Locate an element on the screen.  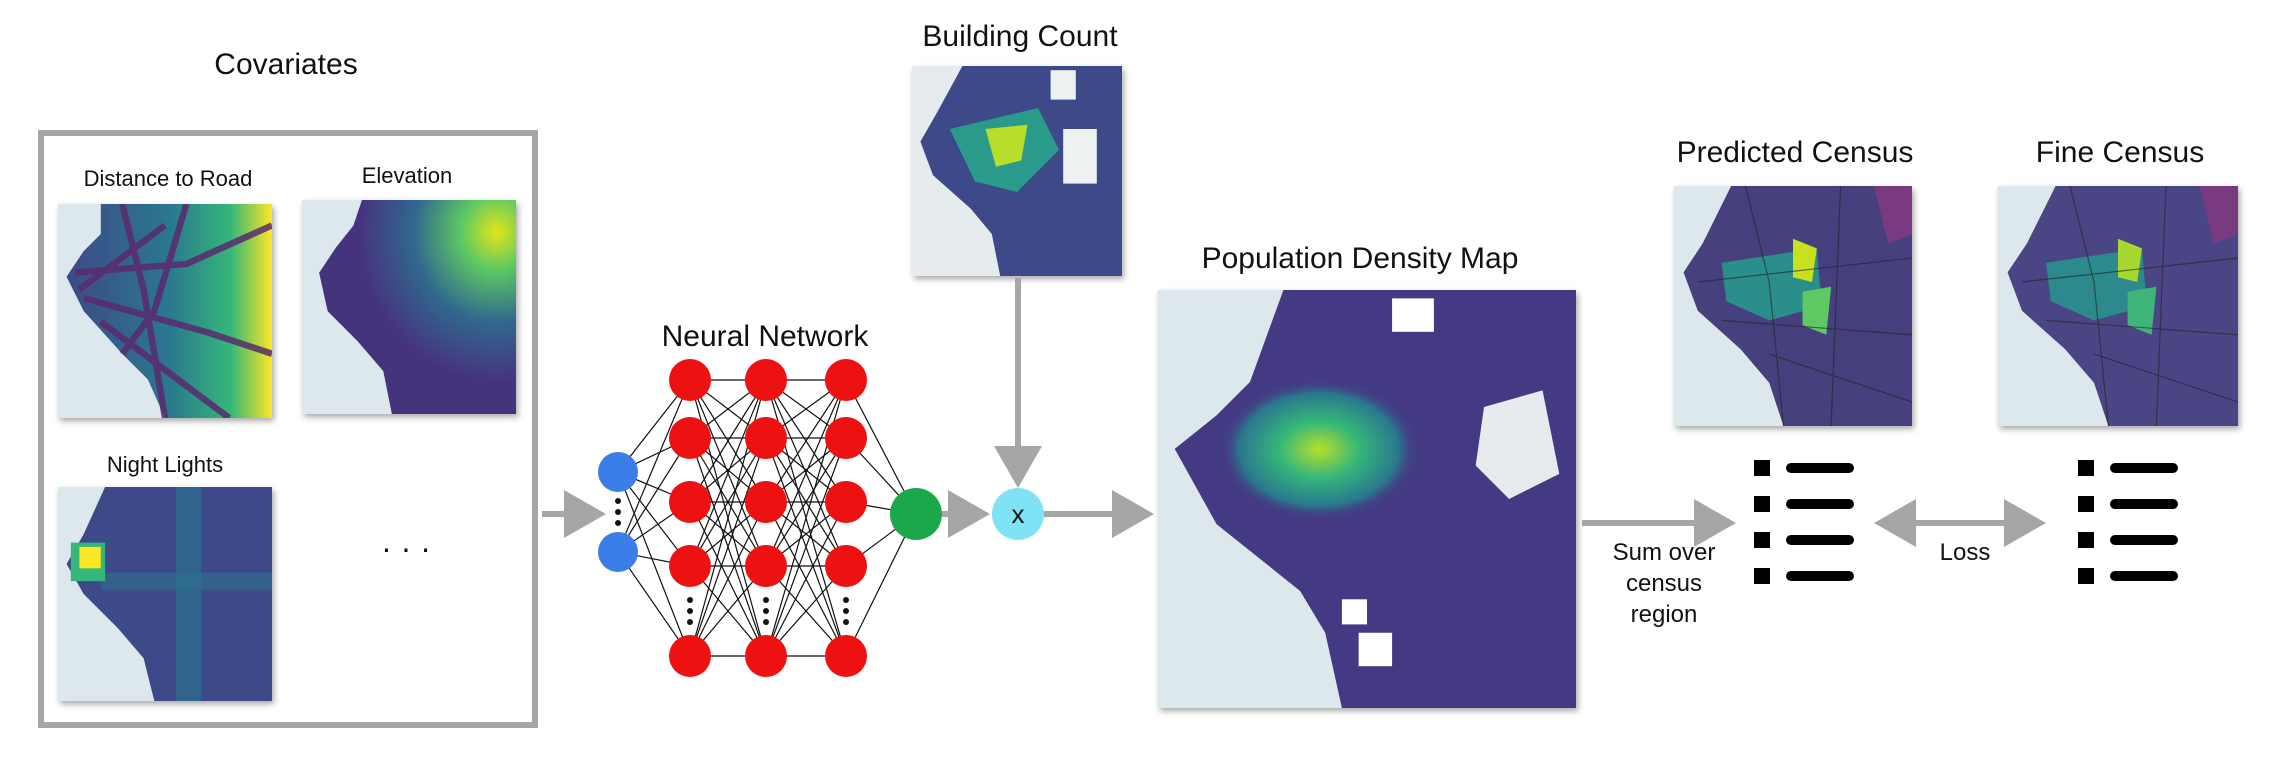
predicted-census-title: Predicted Census is located at coordinates (1795, 152).